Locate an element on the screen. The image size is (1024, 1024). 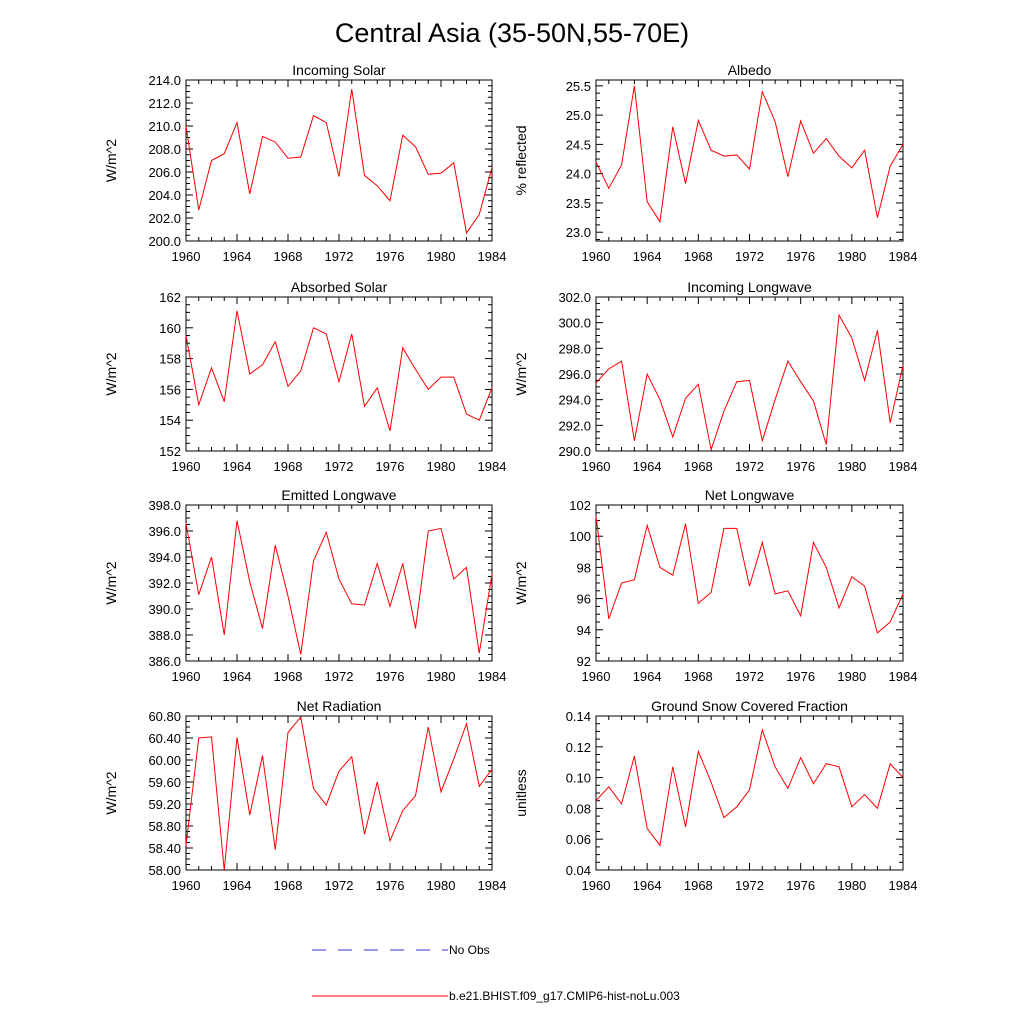
y-tick-label: 208.0 is located at coordinates (164, 149).